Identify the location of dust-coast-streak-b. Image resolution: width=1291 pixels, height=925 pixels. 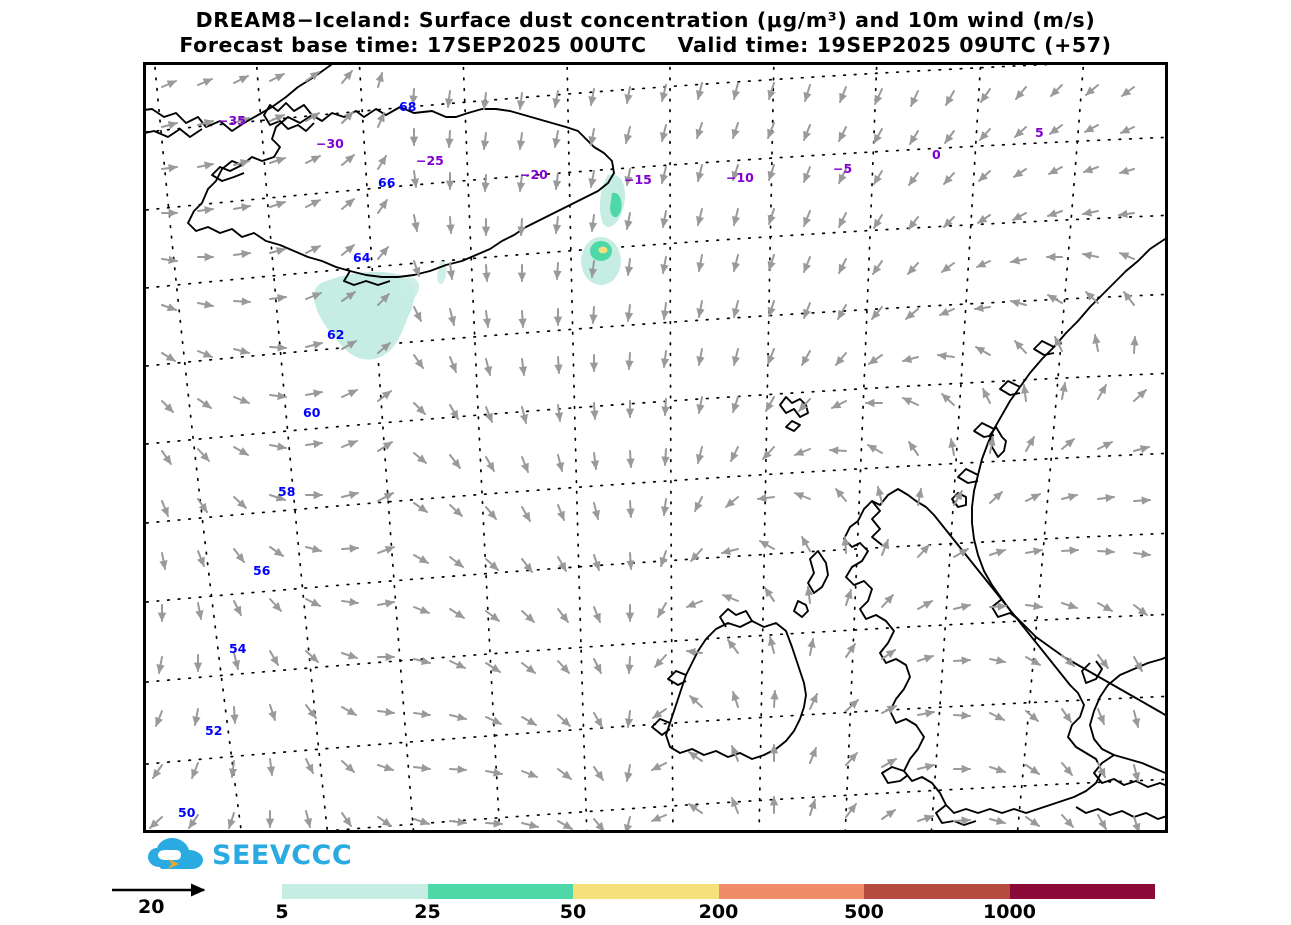
(616, 205).